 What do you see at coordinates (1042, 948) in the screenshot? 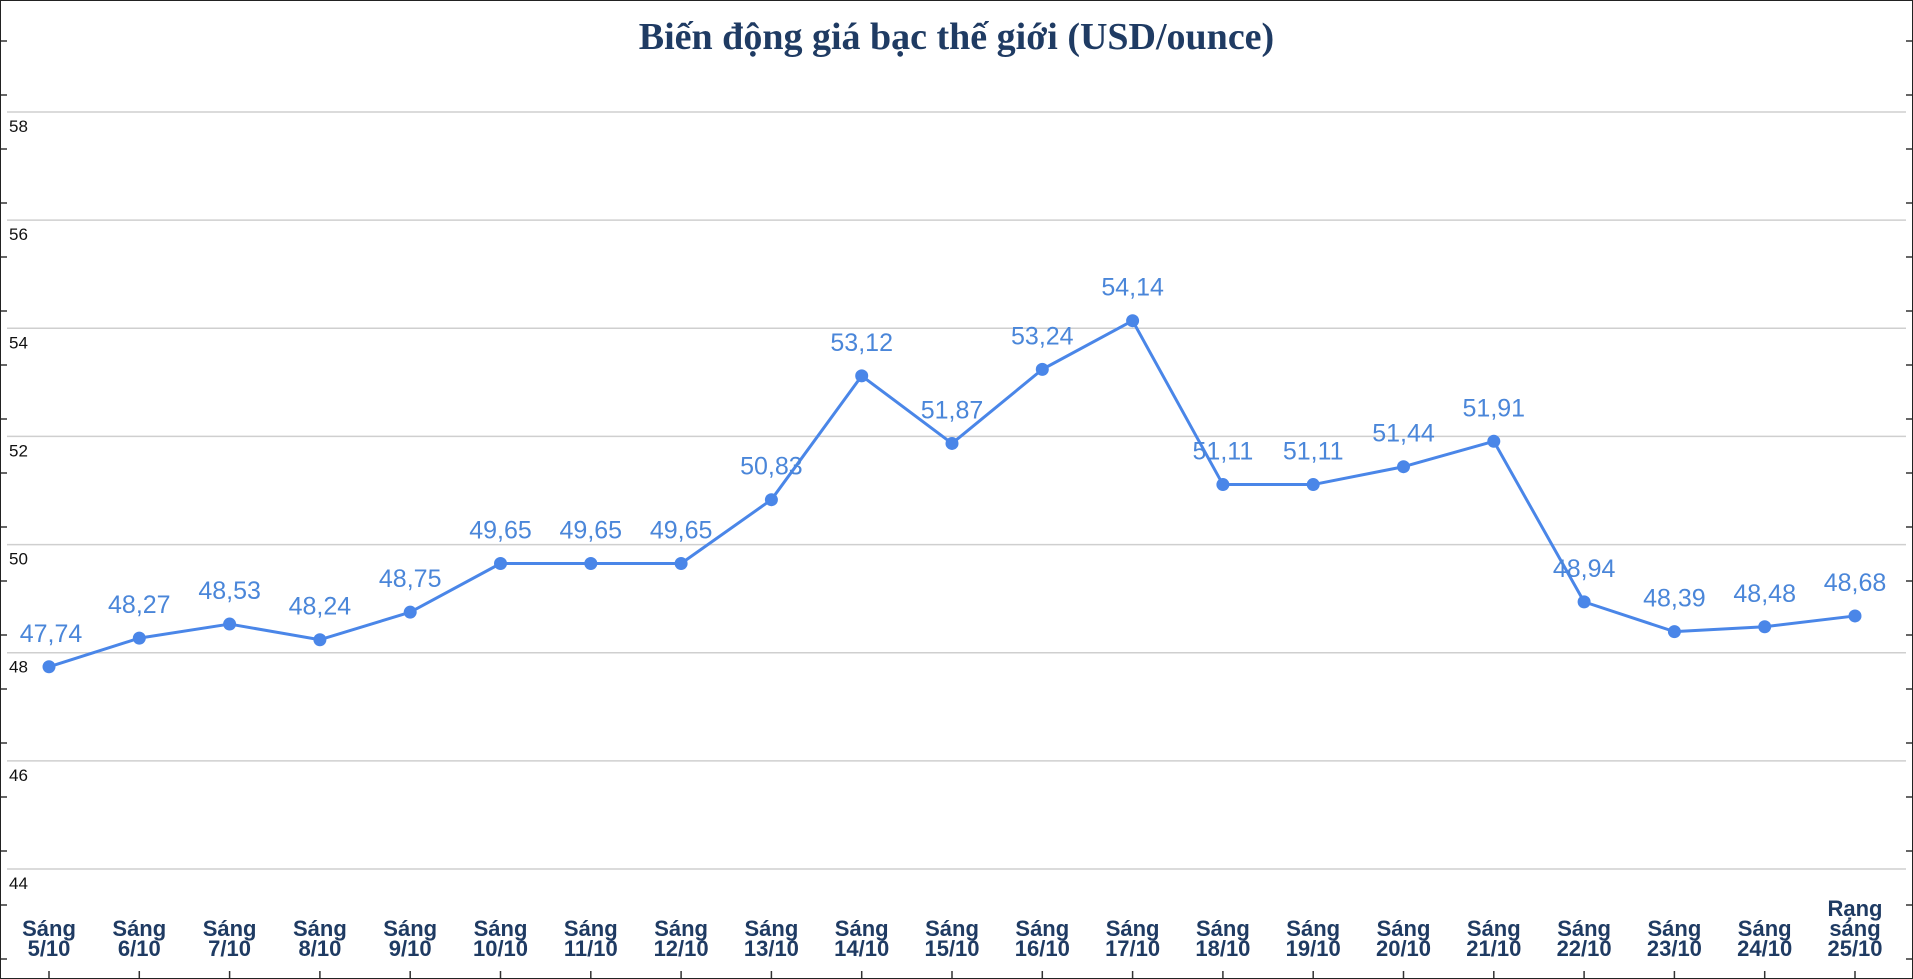
I see `x-tick-label-line: 16/10` at bounding box center [1042, 948].